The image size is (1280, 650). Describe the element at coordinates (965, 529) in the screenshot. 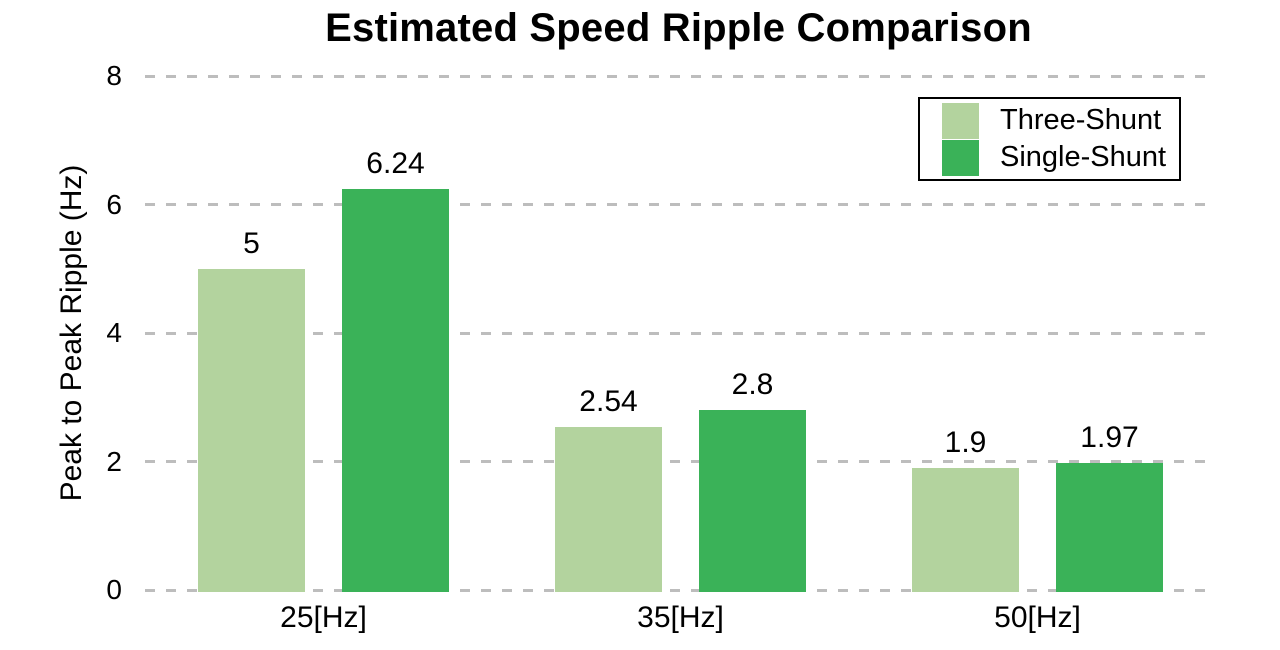

I see `bar-three-shunt-50[Hz]` at that location.